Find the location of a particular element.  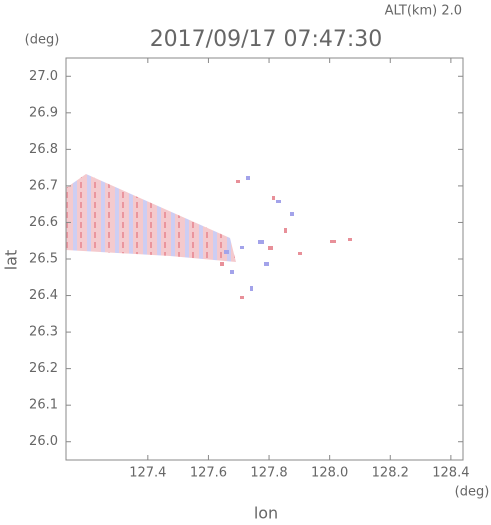

y-tick-label: 26.2 is located at coordinates (43, 368).